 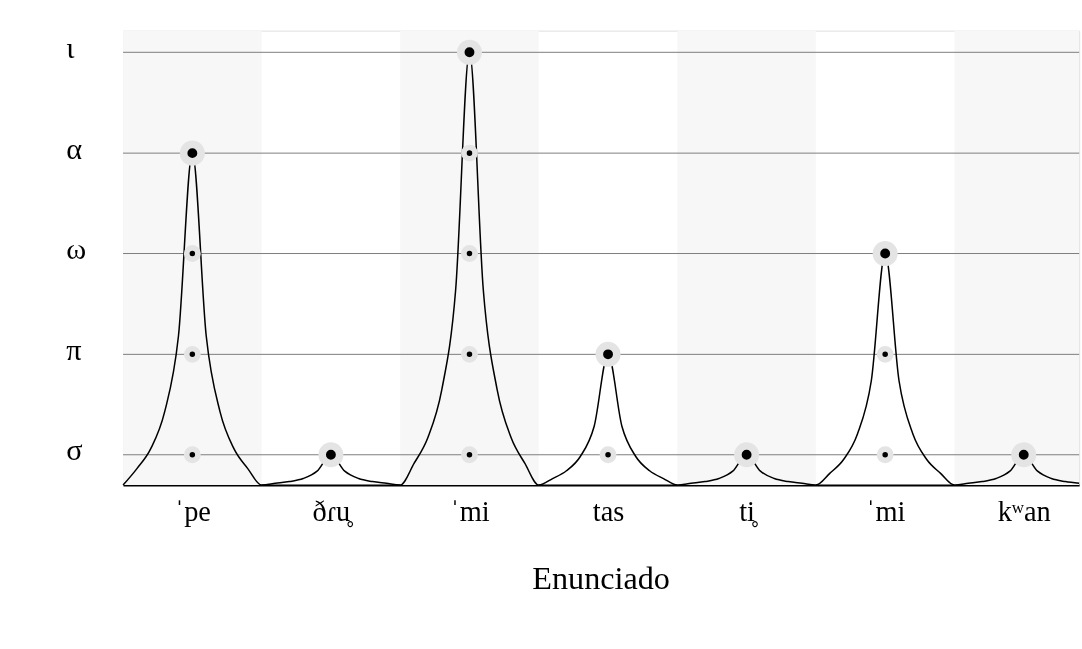 What do you see at coordinates (192, 512) in the screenshot?
I see `x-tick-label: ˈpe` at bounding box center [192, 512].